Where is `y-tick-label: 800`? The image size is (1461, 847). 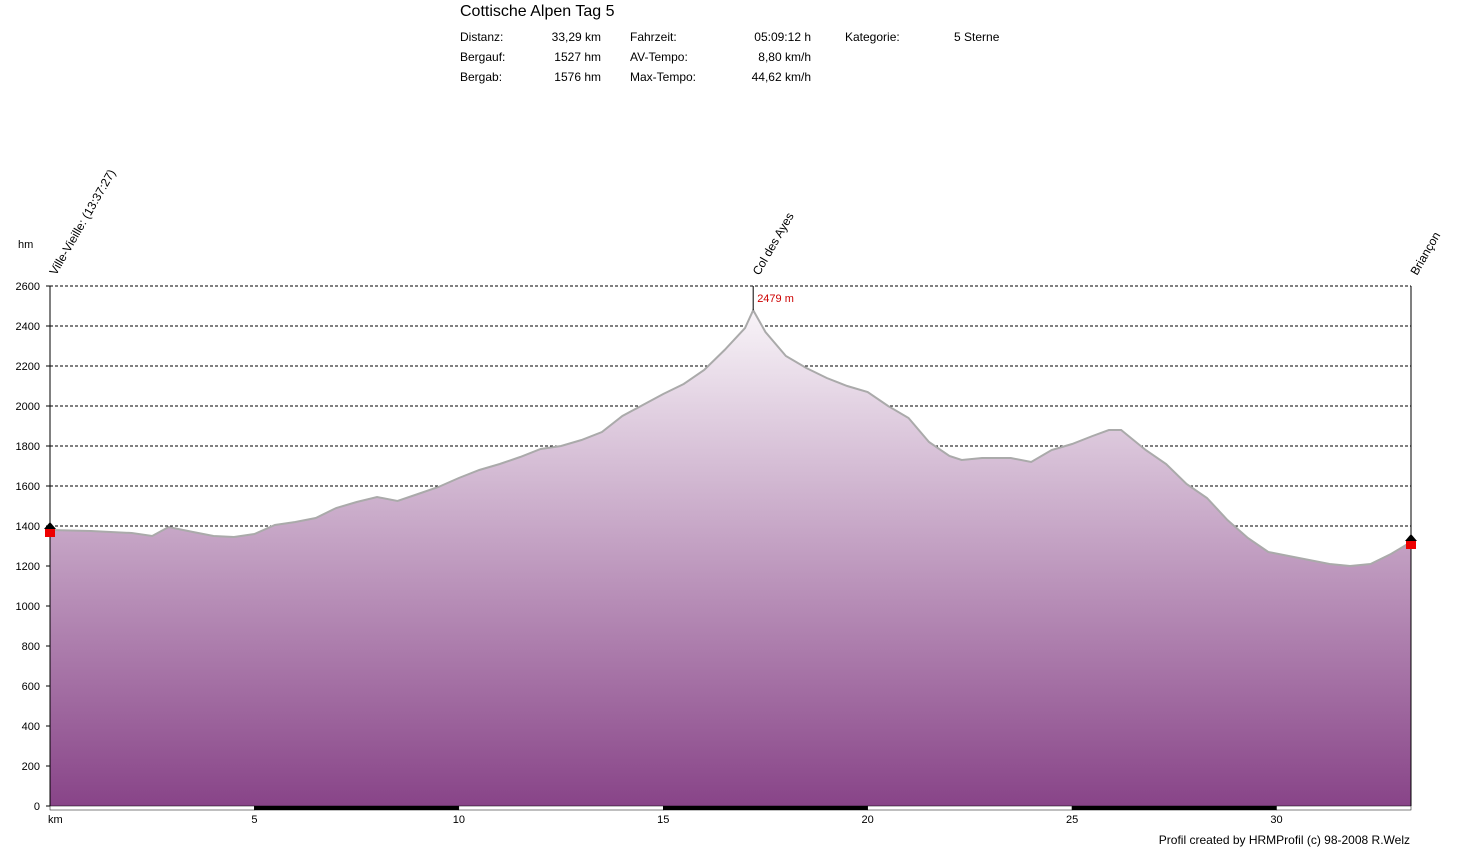 y-tick-label: 800 is located at coordinates (31, 647).